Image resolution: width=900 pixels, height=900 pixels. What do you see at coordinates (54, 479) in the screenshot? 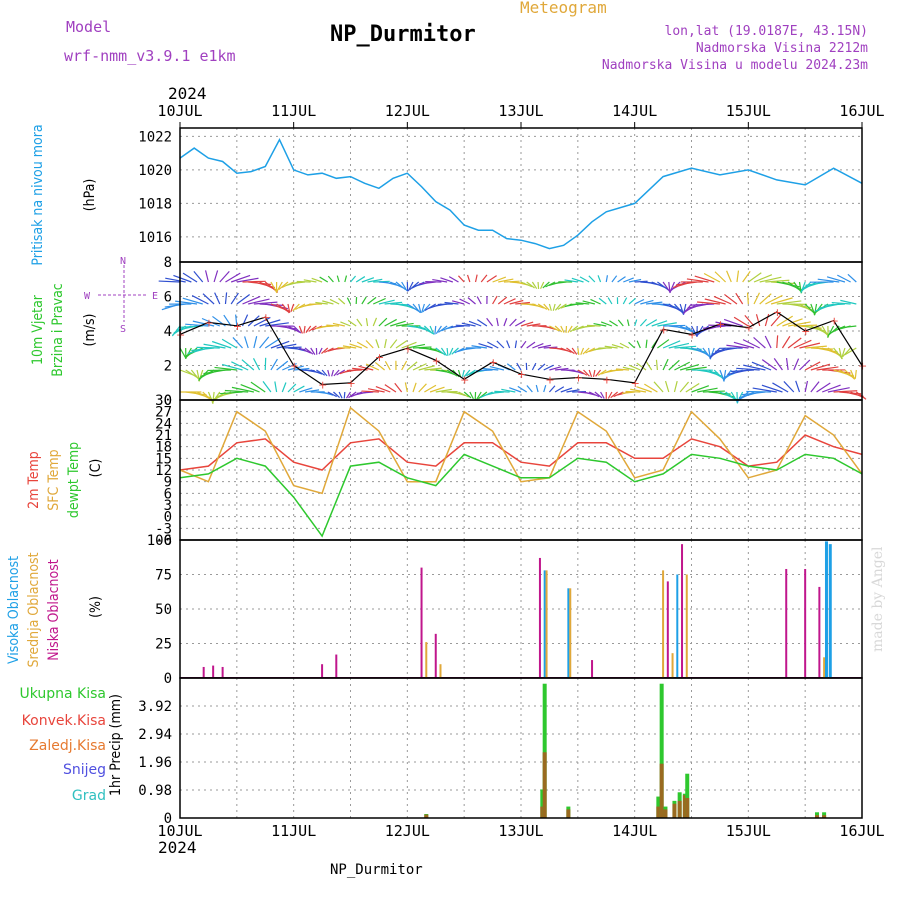
I see `temperature-ylabel: SFC Temp` at bounding box center [54, 479].